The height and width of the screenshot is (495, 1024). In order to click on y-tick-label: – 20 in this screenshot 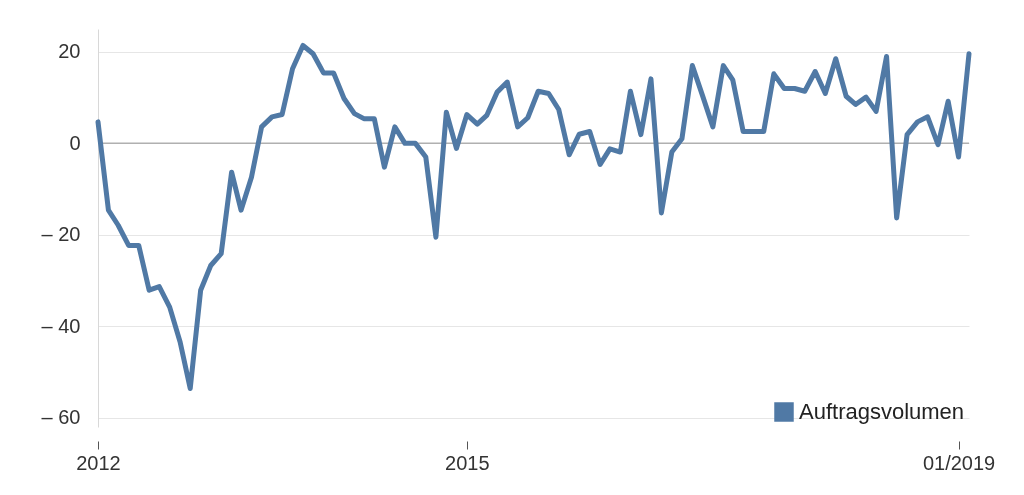, I will do `click(61, 234)`.